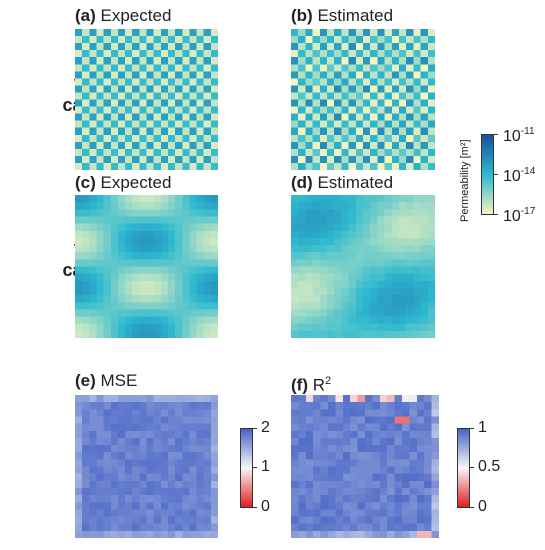  Describe the element at coordinates (119, 380) in the screenshot. I see `panel-e-title-text: MSE` at that location.